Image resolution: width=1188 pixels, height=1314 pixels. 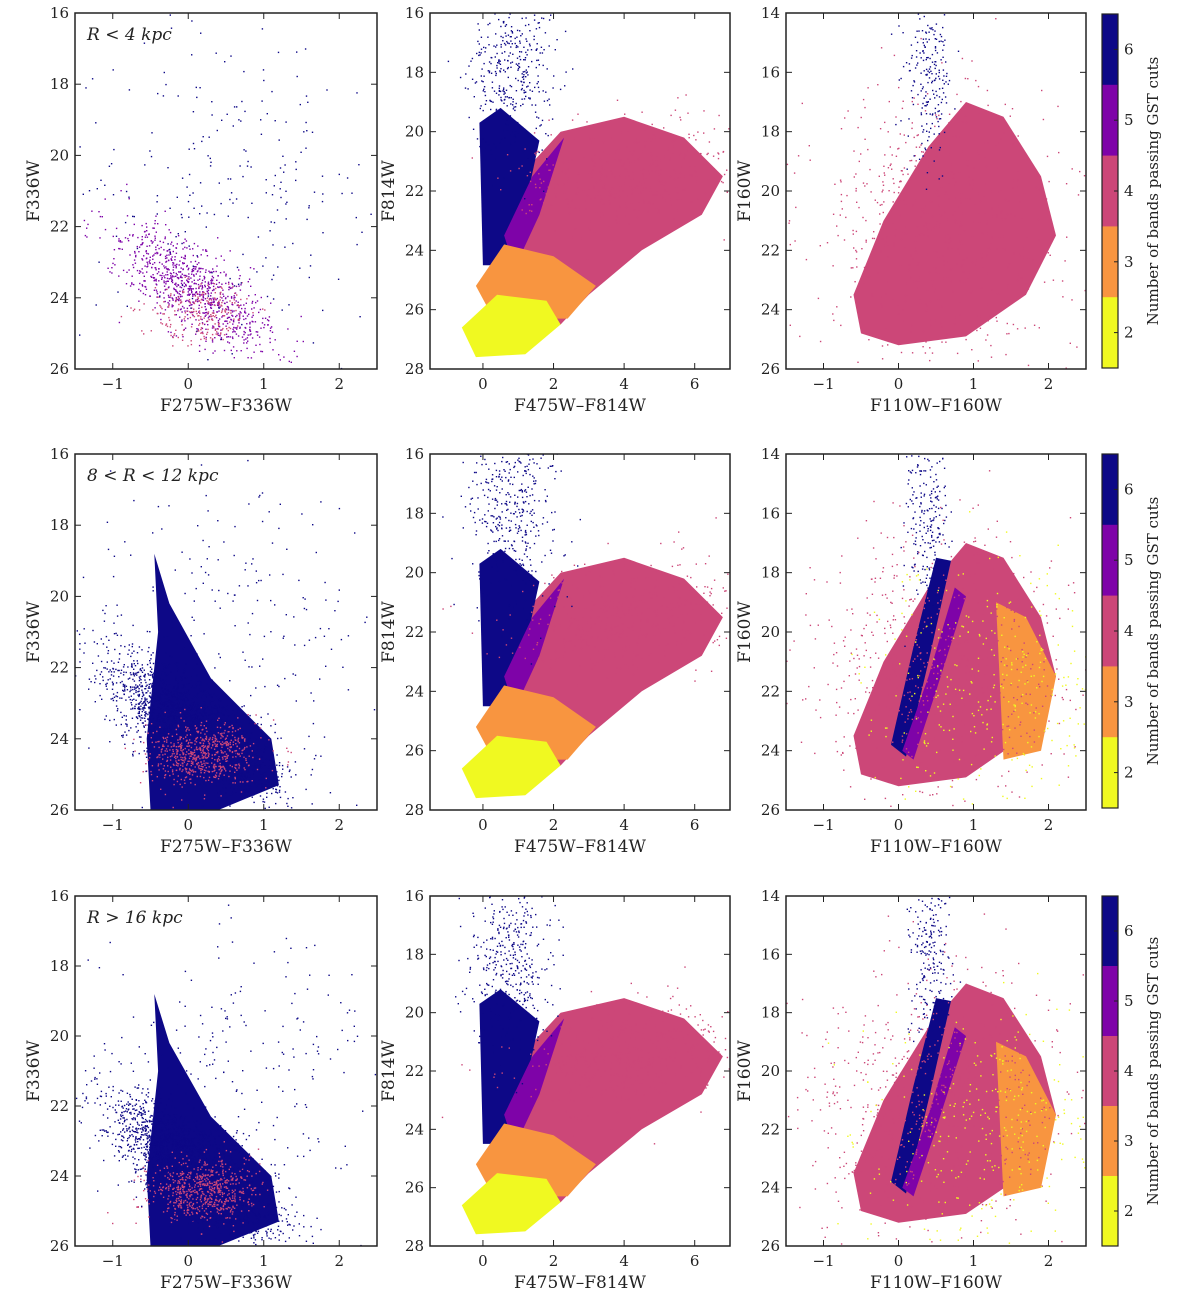 I want to click on y-axis-title: F814W, so click(x=389, y=1071).